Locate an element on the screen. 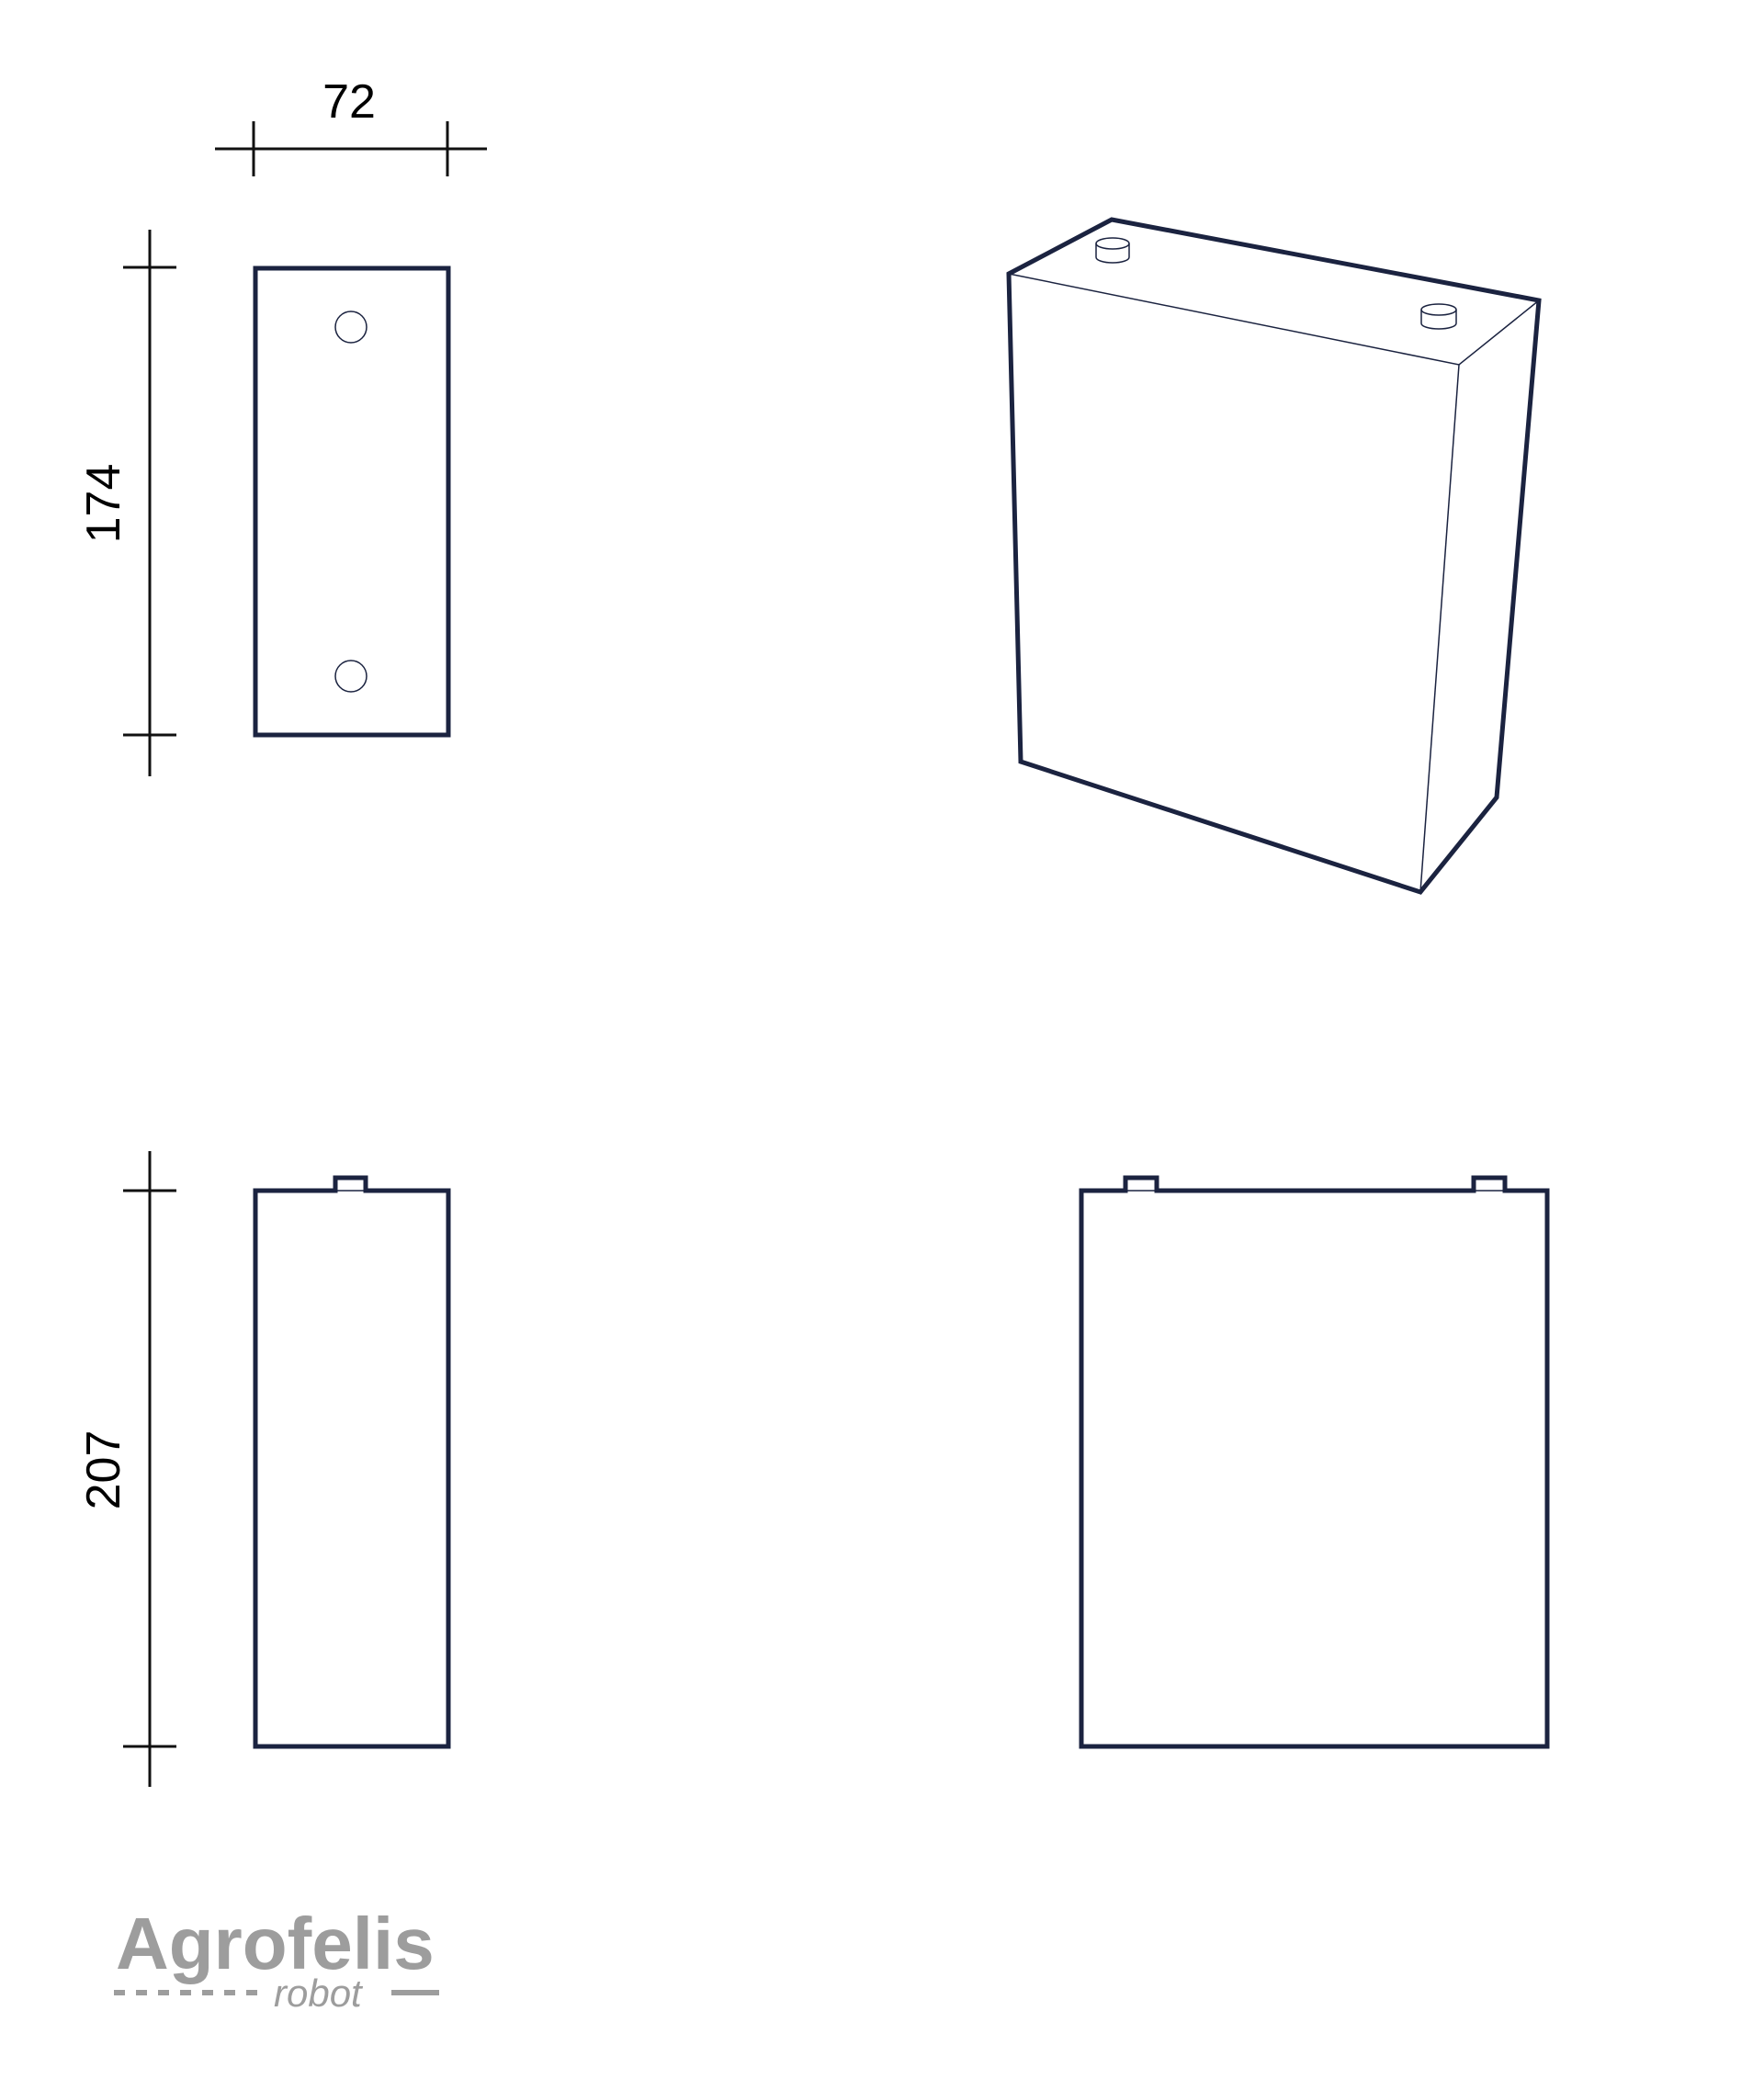  depth-dimension: 174 is located at coordinates (126, 503).